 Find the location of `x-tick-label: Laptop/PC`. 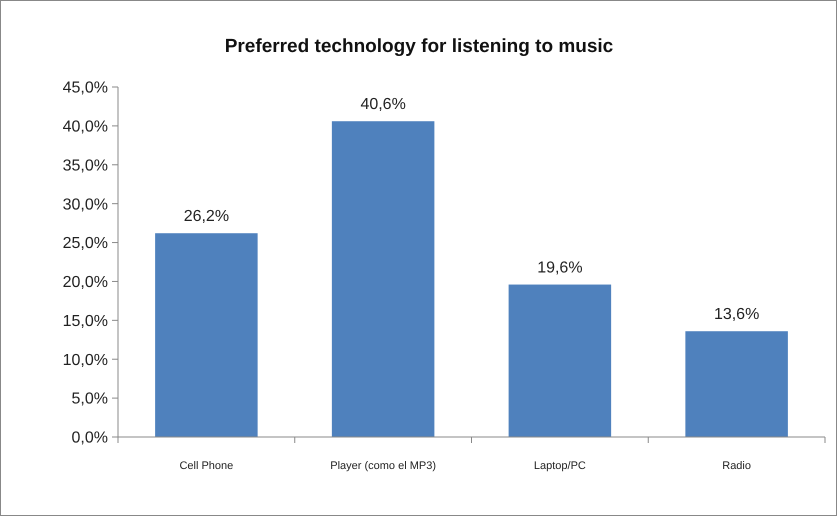

x-tick-label: Laptop/PC is located at coordinates (560, 466).